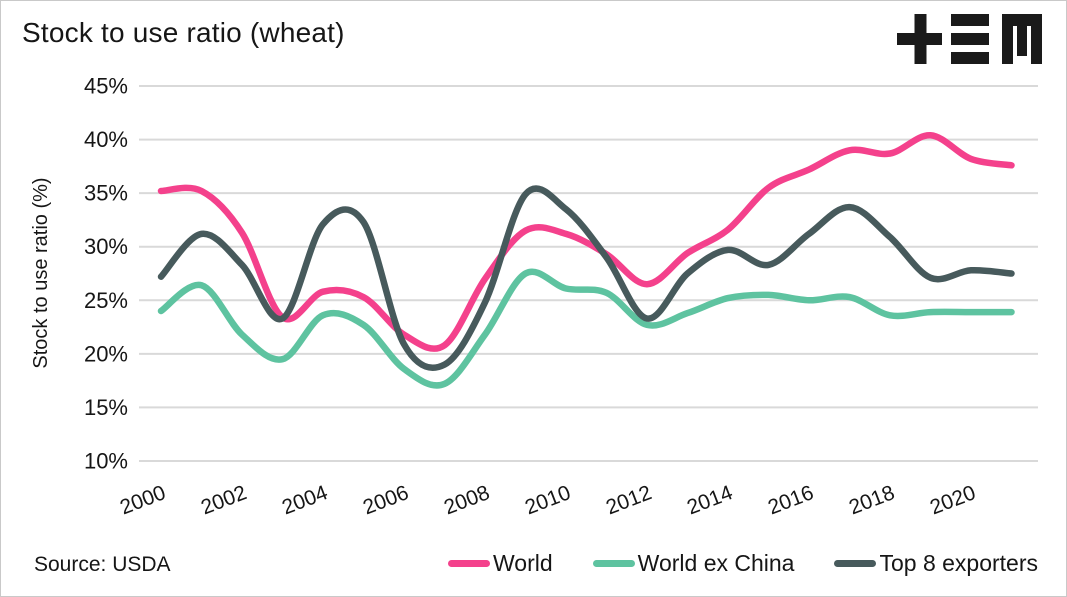 Image resolution: width=1067 pixels, height=597 pixels. Describe the element at coordinates (919, 39) in the screenshot. I see `logo-plus-icon` at that location.